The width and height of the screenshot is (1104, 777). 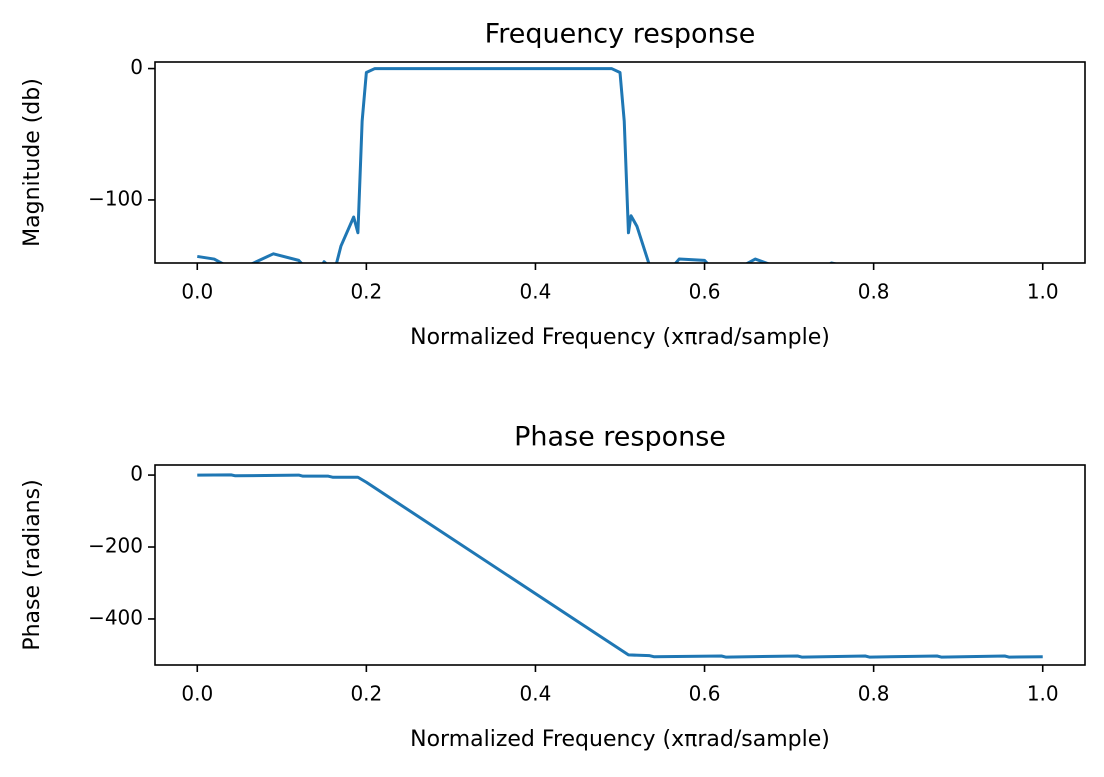 I want to click on y-tick-label: −200, so click(x=115, y=546).